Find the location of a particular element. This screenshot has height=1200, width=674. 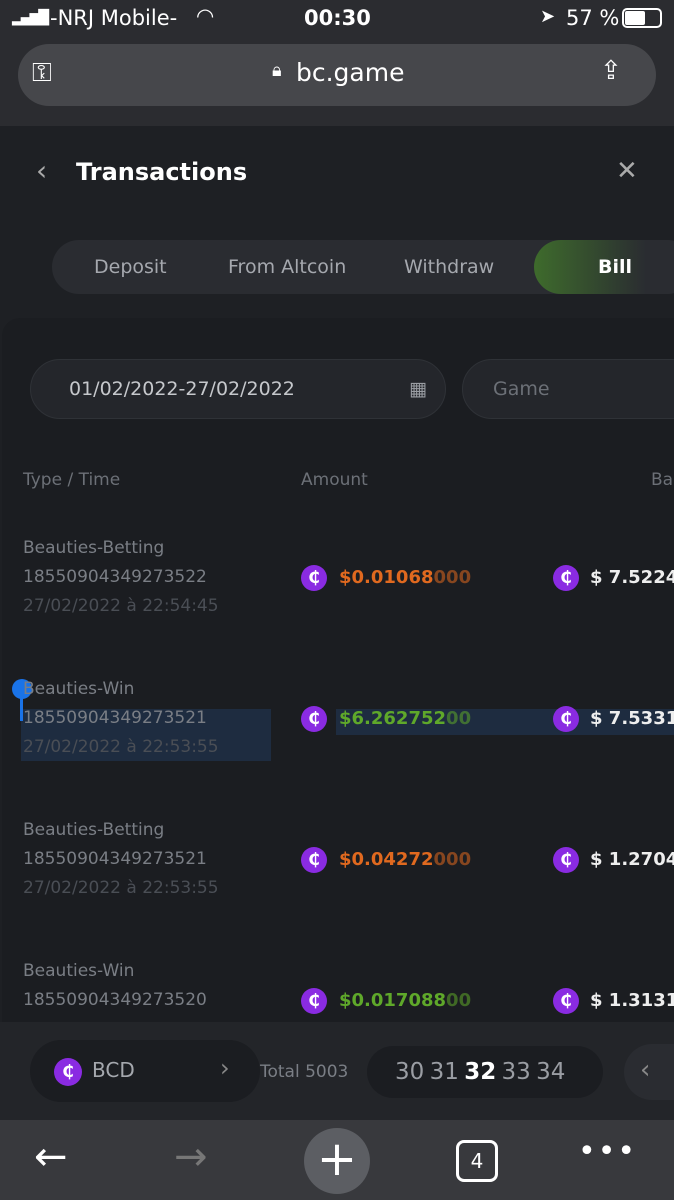

page-33: 33 is located at coordinates (516, 1072).